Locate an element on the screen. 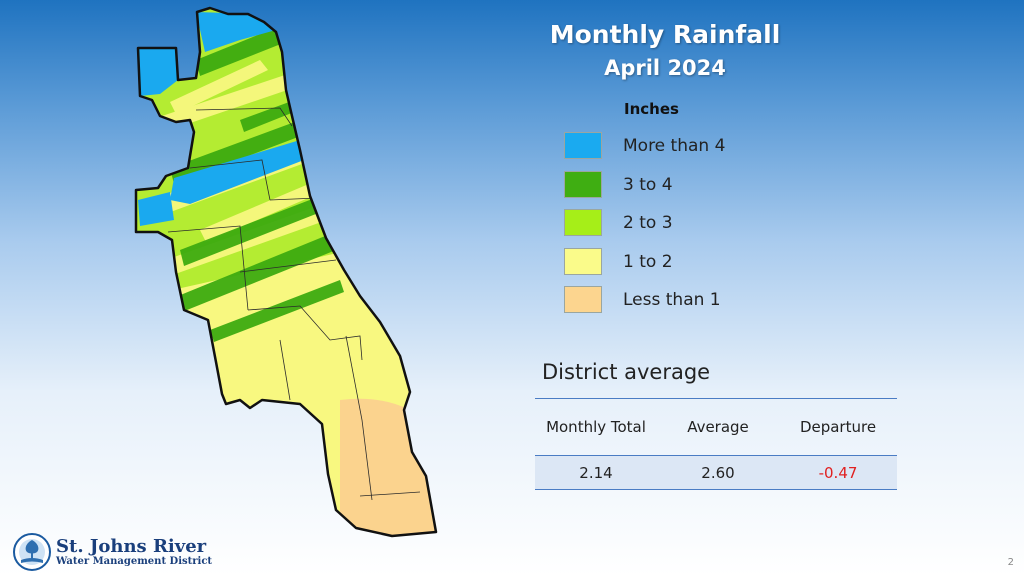  column-header-average: Average is located at coordinates (718, 427).